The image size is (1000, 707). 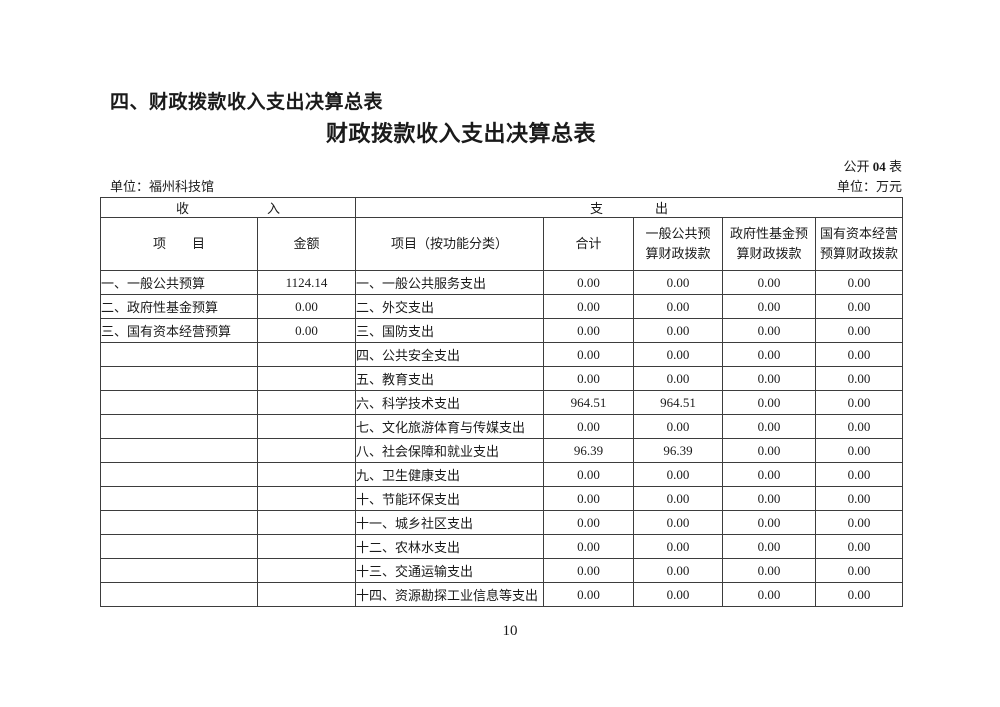 What do you see at coordinates (858, 166) in the screenshot?
I see `table-code-prefix: 公开` at bounding box center [858, 166].